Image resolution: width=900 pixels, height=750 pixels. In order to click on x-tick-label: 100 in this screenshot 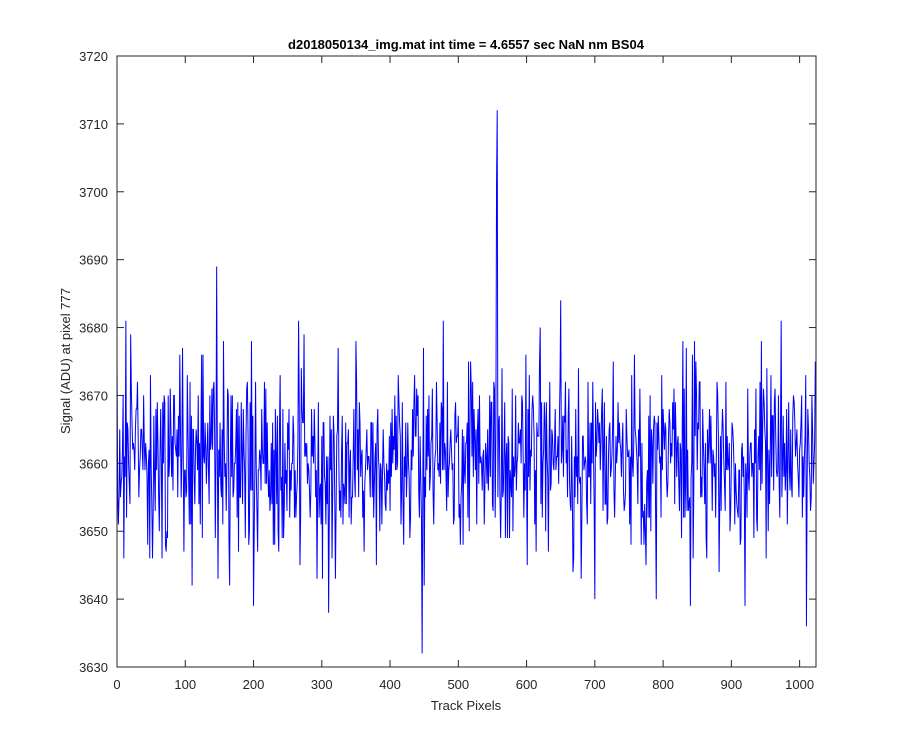, I will do `click(185, 684)`.